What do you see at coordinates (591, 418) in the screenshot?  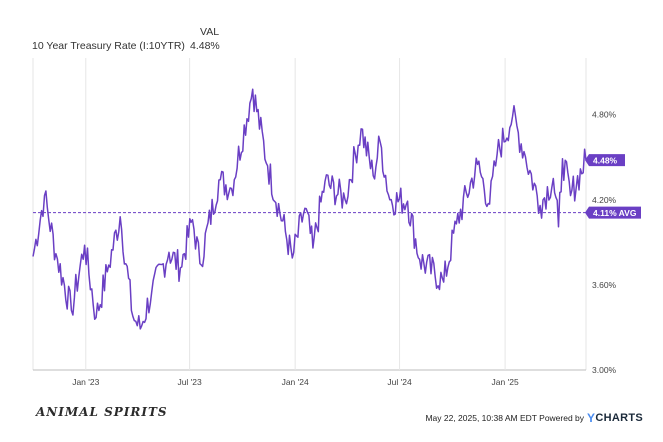 I see `ycharts-y-icon: Y` at bounding box center [591, 418].